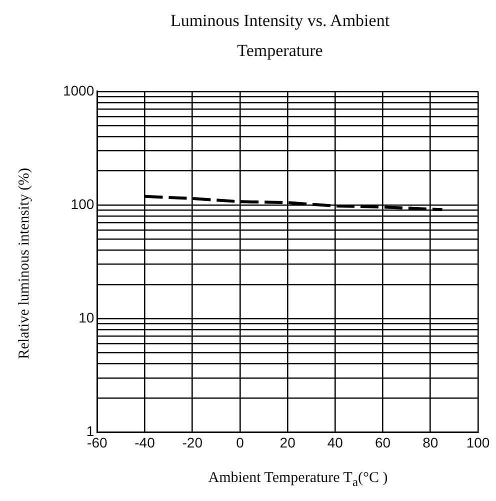 This screenshot has height=501, width=496. Describe the element at coordinates (382, 442) in the screenshot. I see `x-tick-label: 60` at that location.